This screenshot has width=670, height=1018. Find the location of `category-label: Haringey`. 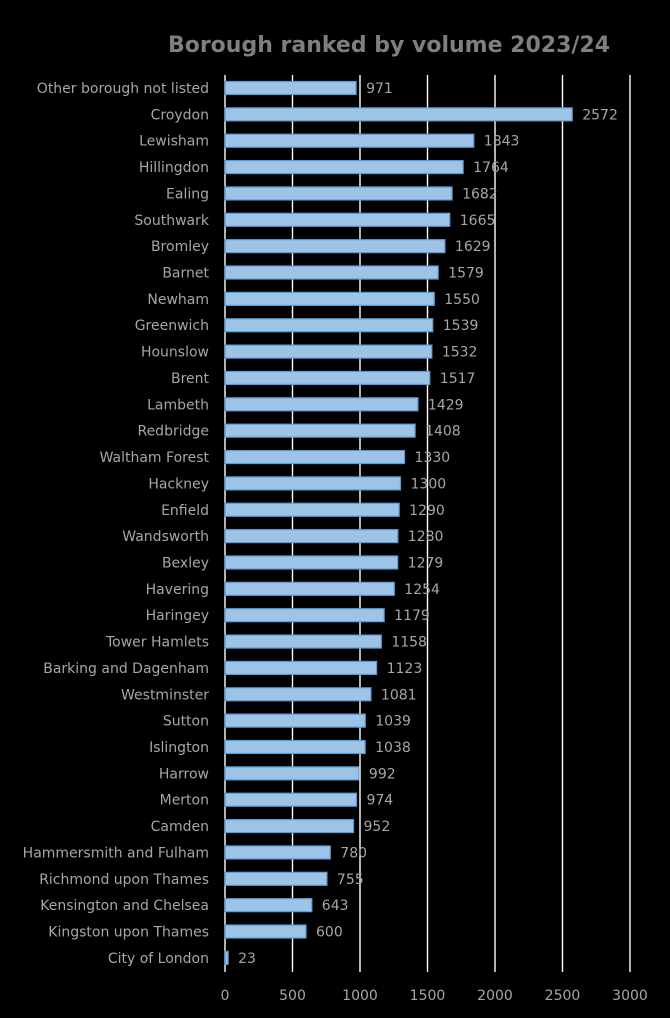

category-label: Haringey is located at coordinates (177, 616).